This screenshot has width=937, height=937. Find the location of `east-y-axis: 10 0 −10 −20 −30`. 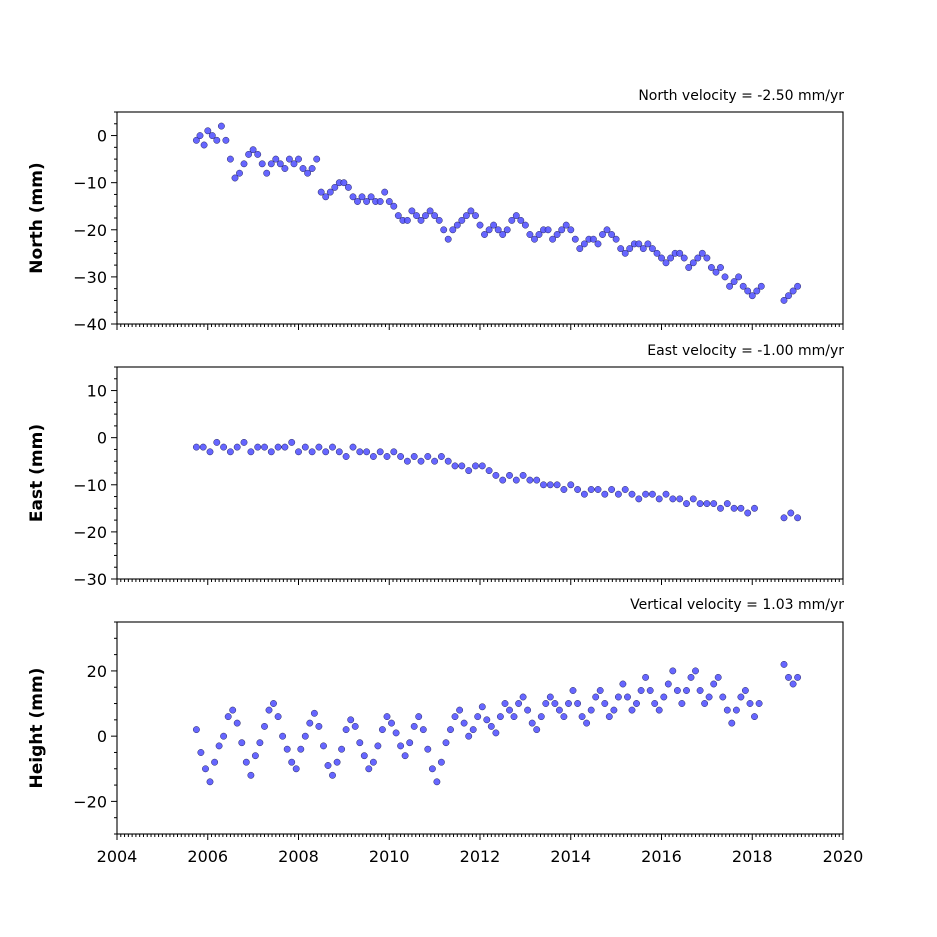

east-y-axis: 10 0 −10 −20 −30 is located at coordinates (95, 477).